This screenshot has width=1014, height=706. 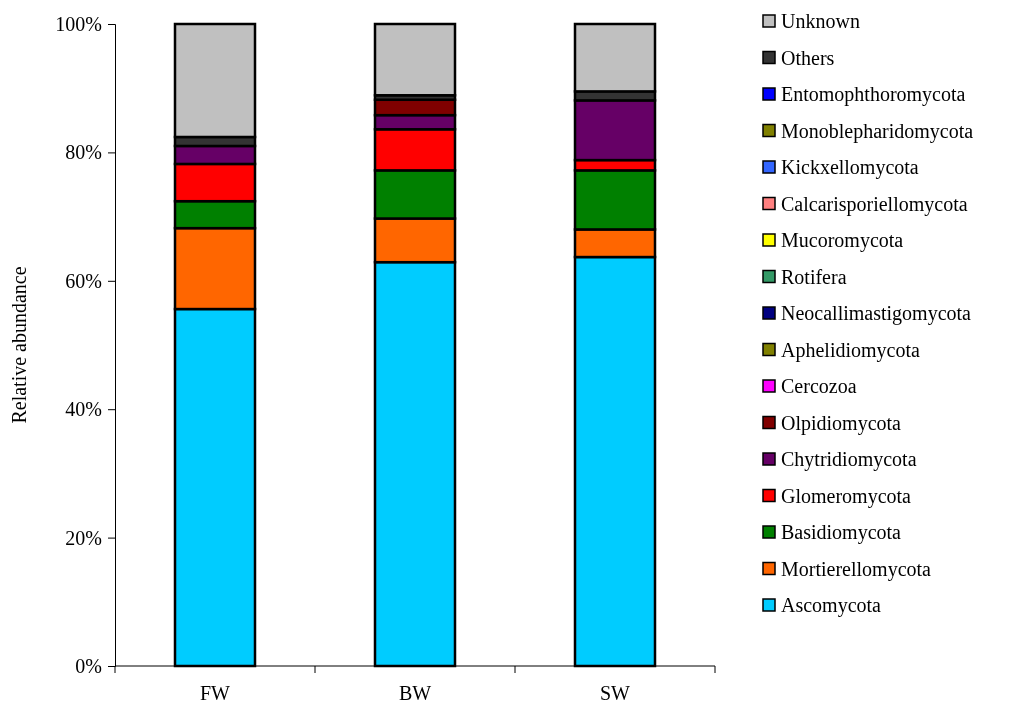 I want to click on legend-label: Mortierellomycota, so click(x=856, y=569).